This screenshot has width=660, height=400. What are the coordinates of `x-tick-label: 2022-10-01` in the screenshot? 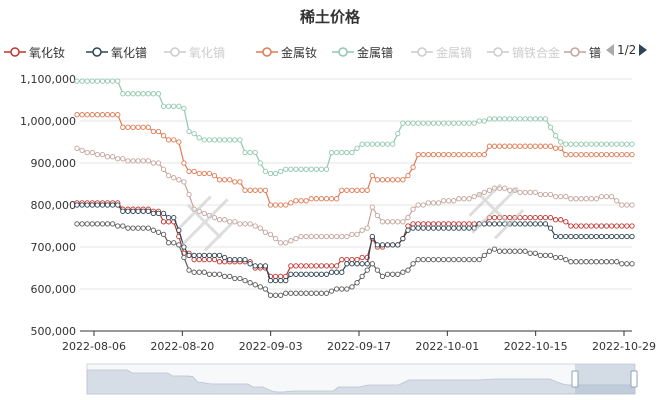 It's located at (447, 346).